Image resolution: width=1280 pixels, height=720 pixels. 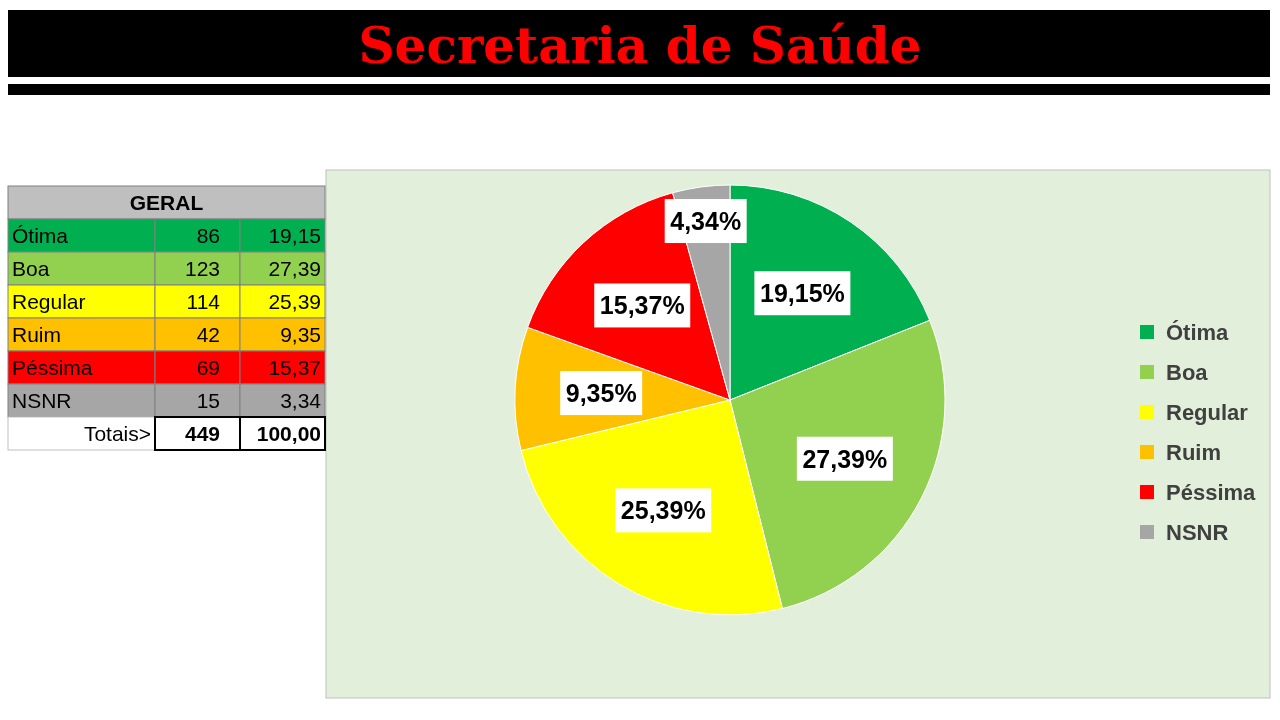 I want to click on legend-label: Boa, so click(x=1187, y=372).